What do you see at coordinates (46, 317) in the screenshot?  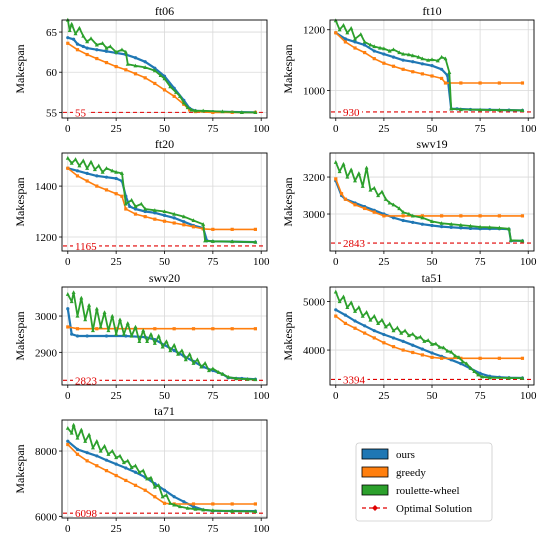 I see `y-tick-label: 3000` at bounding box center [46, 317].